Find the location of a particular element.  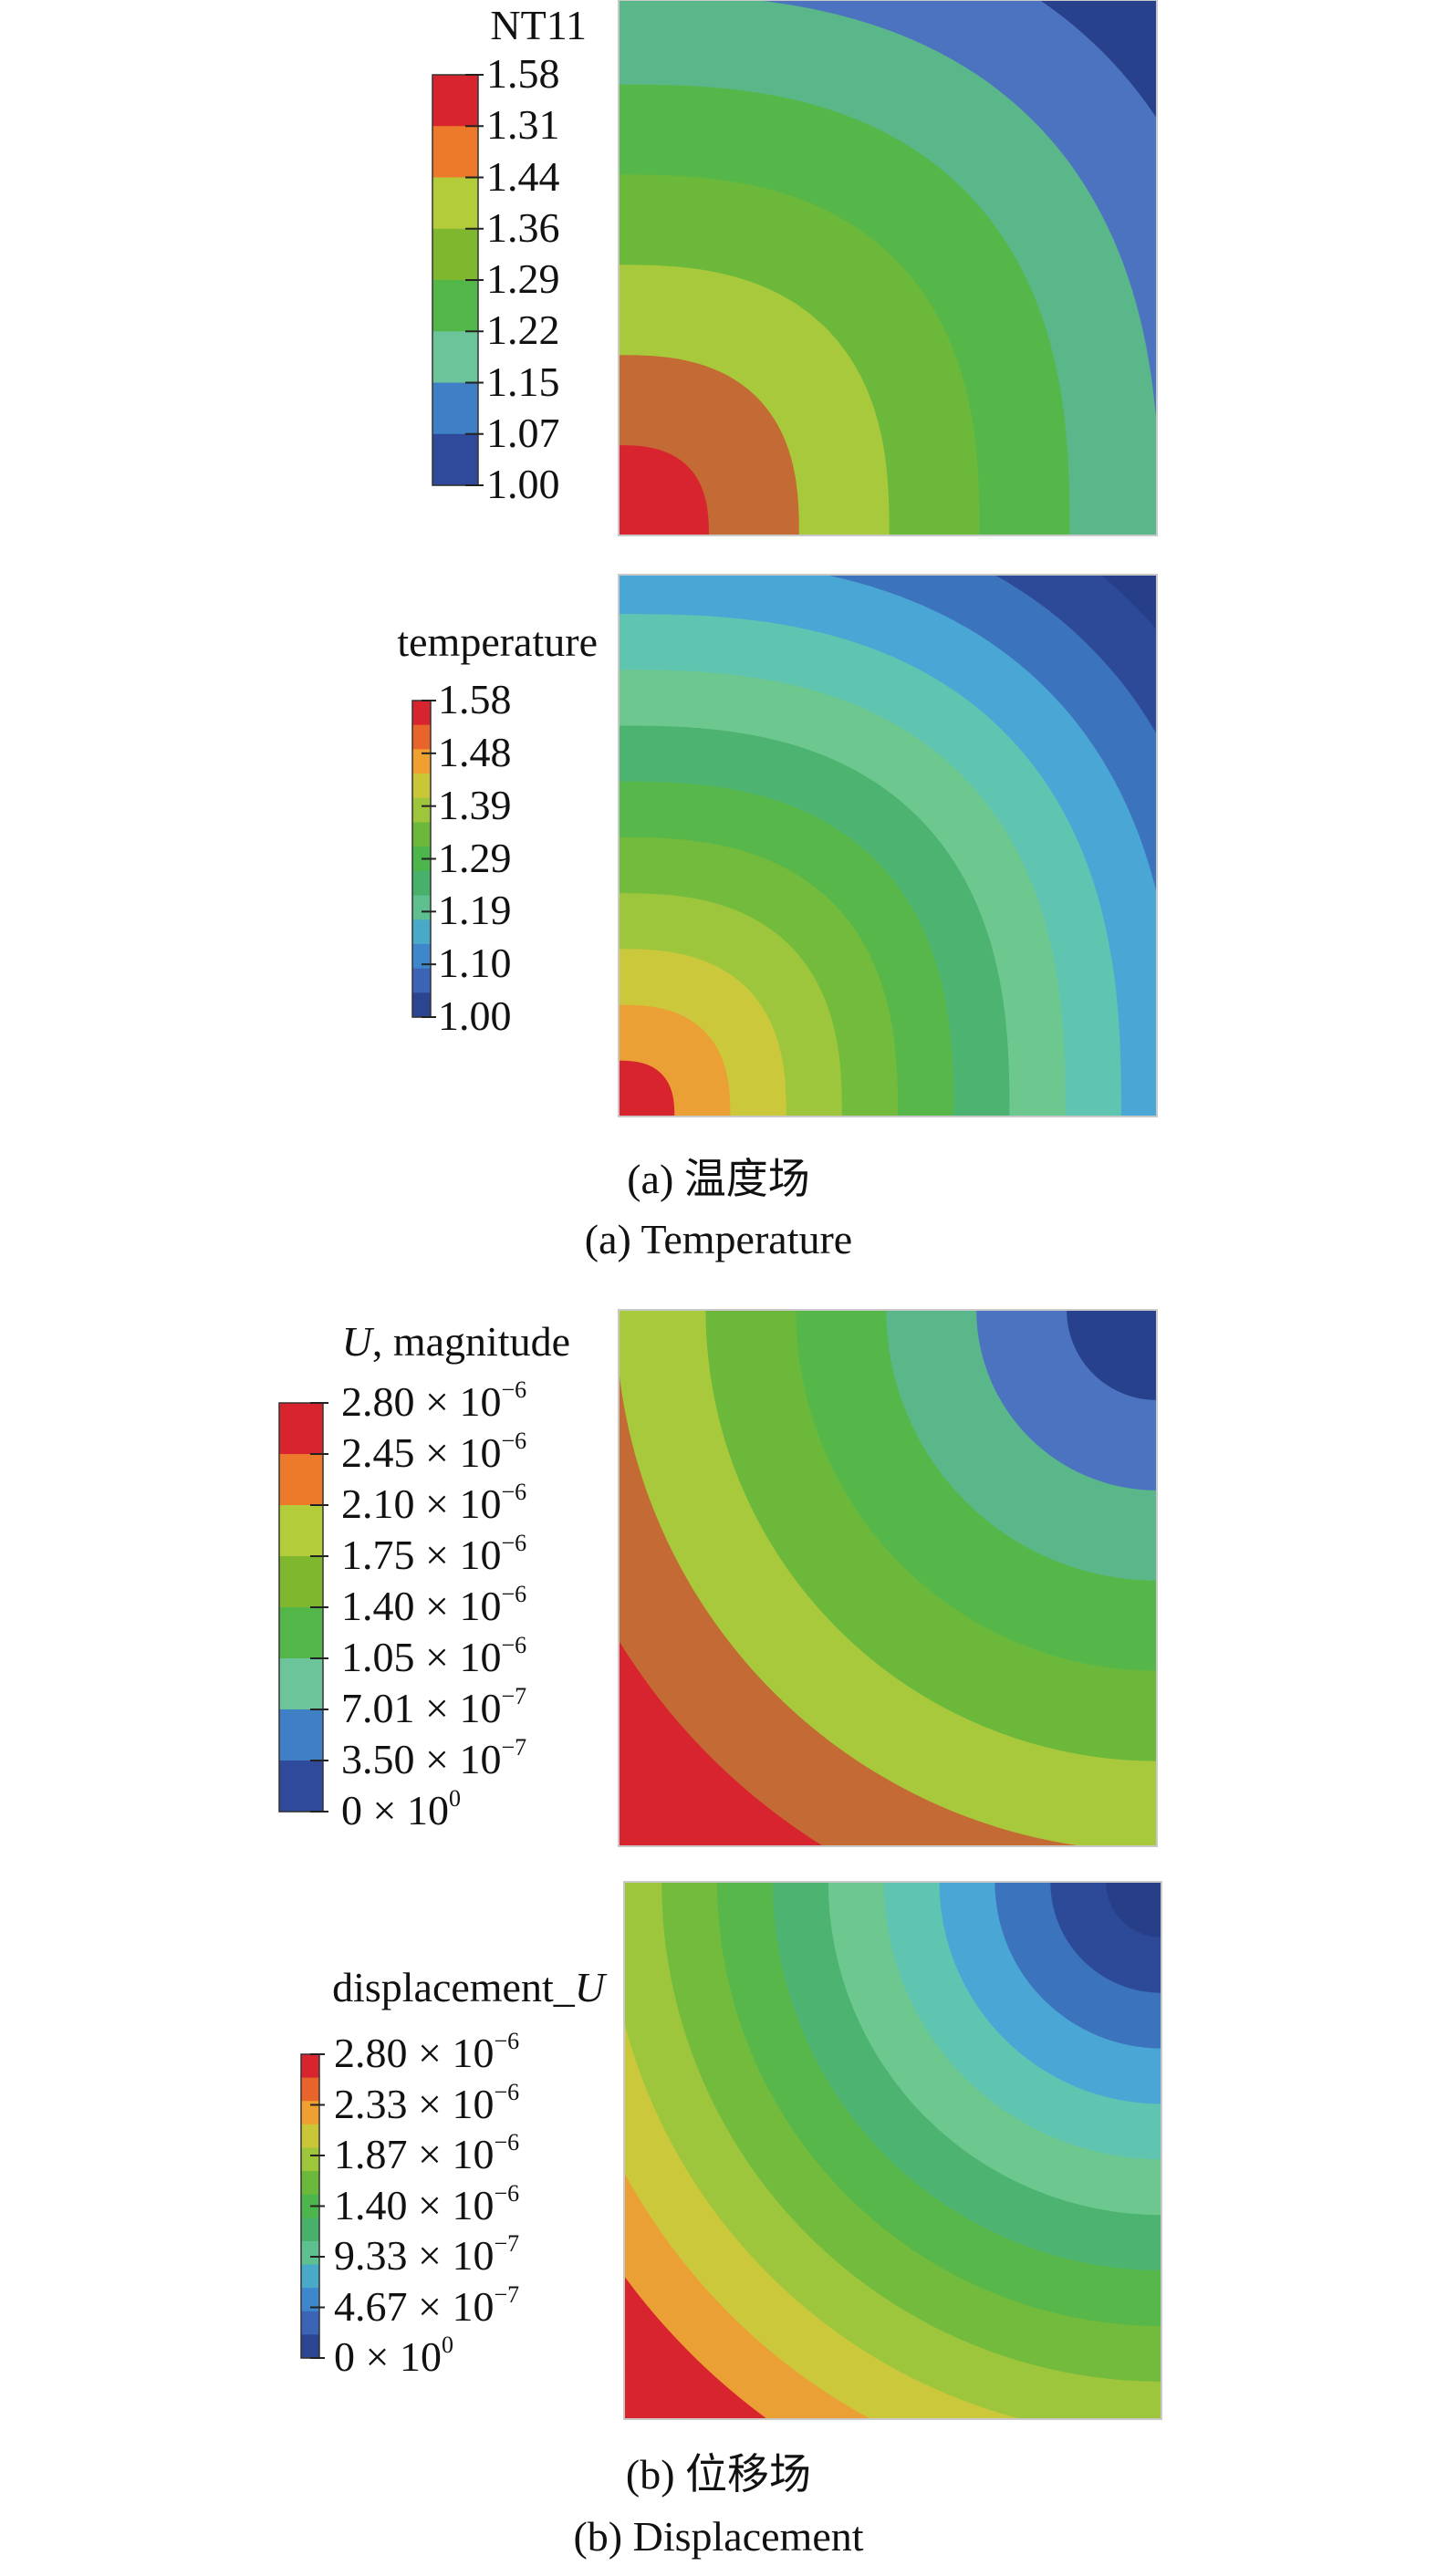

displacement-field-u-magnitude is located at coordinates (888, 1578).